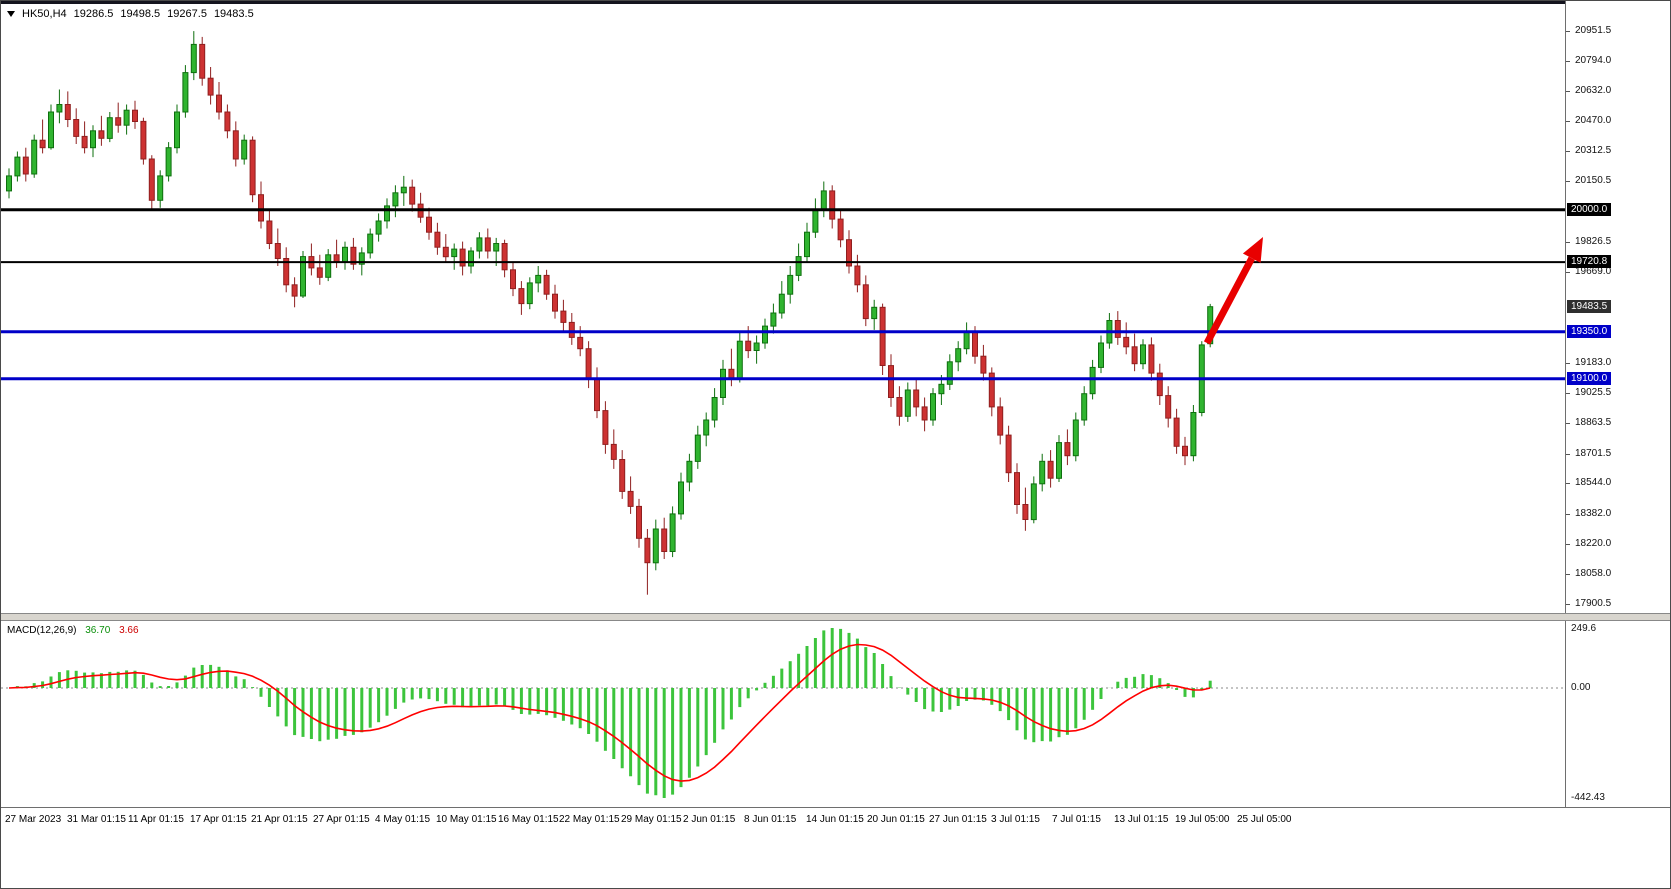  What do you see at coordinates (98, 630) in the screenshot?
I see `macd-main-value: 36.70` at bounding box center [98, 630].